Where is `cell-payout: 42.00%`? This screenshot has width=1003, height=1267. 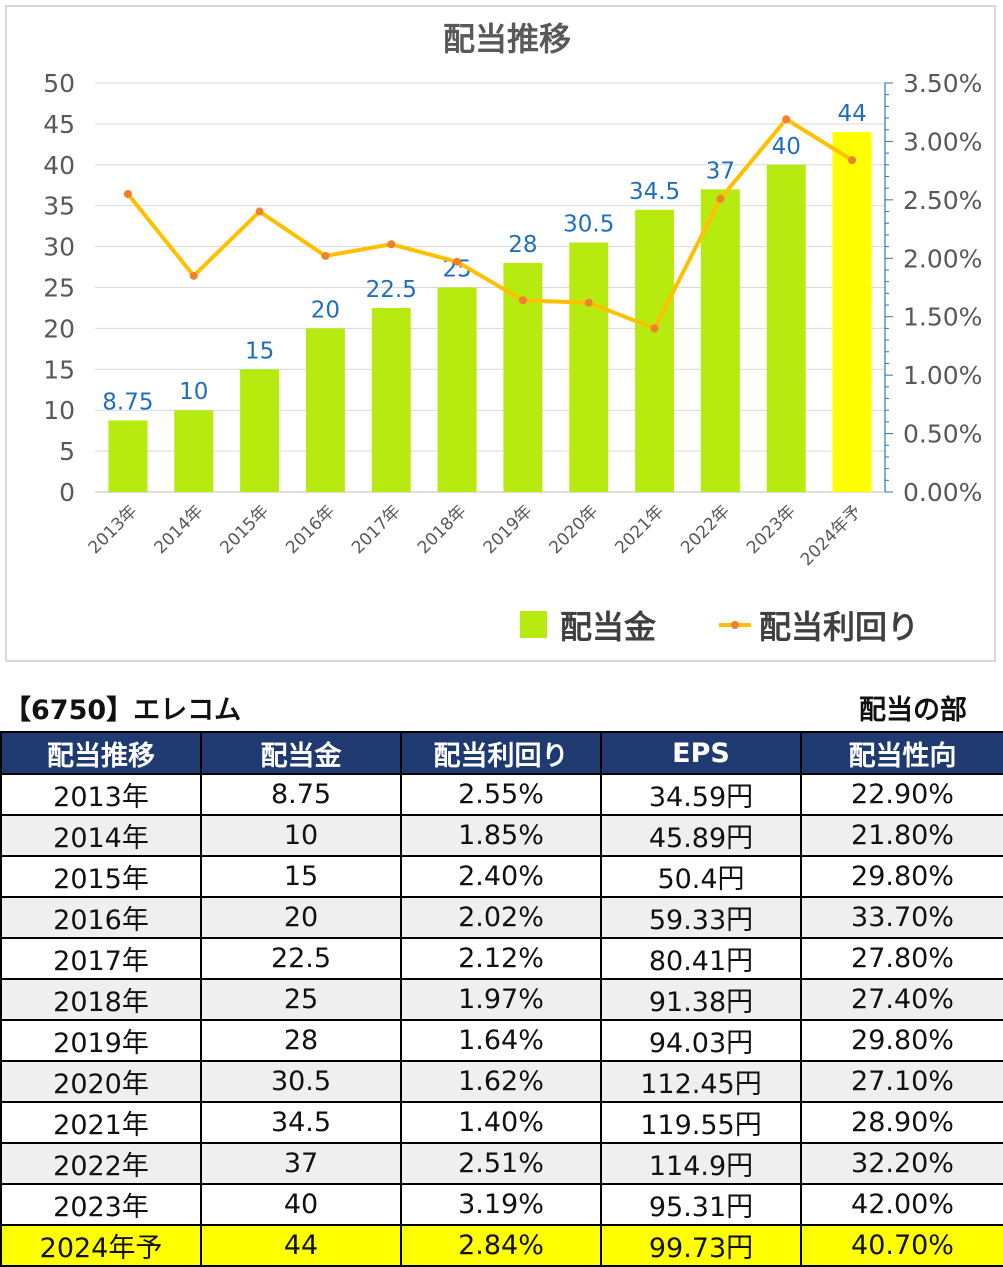 cell-payout: 42.00% is located at coordinates (901, 1204).